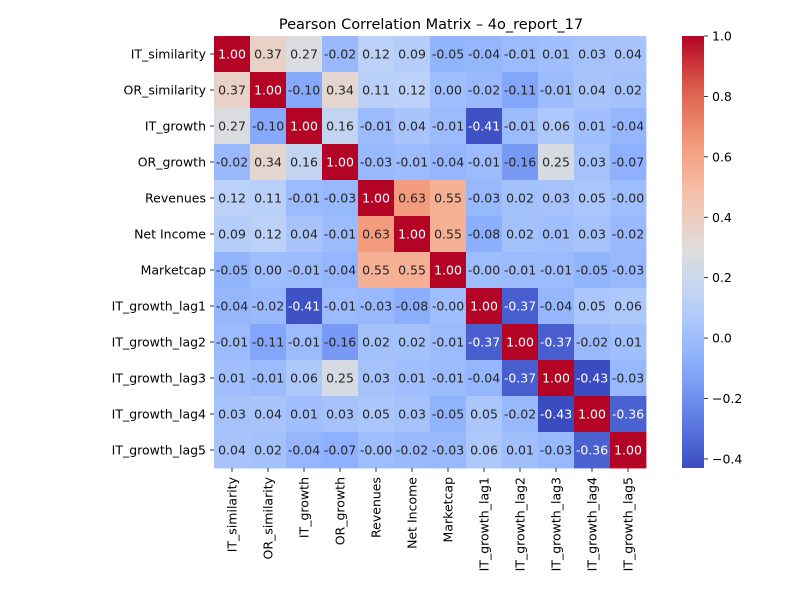 This screenshot has height=600, width=800. What do you see at coordinates (175, 198) in the screenshot?
I see `y-tick-label: Revenues` at bounding box center [175, 198].